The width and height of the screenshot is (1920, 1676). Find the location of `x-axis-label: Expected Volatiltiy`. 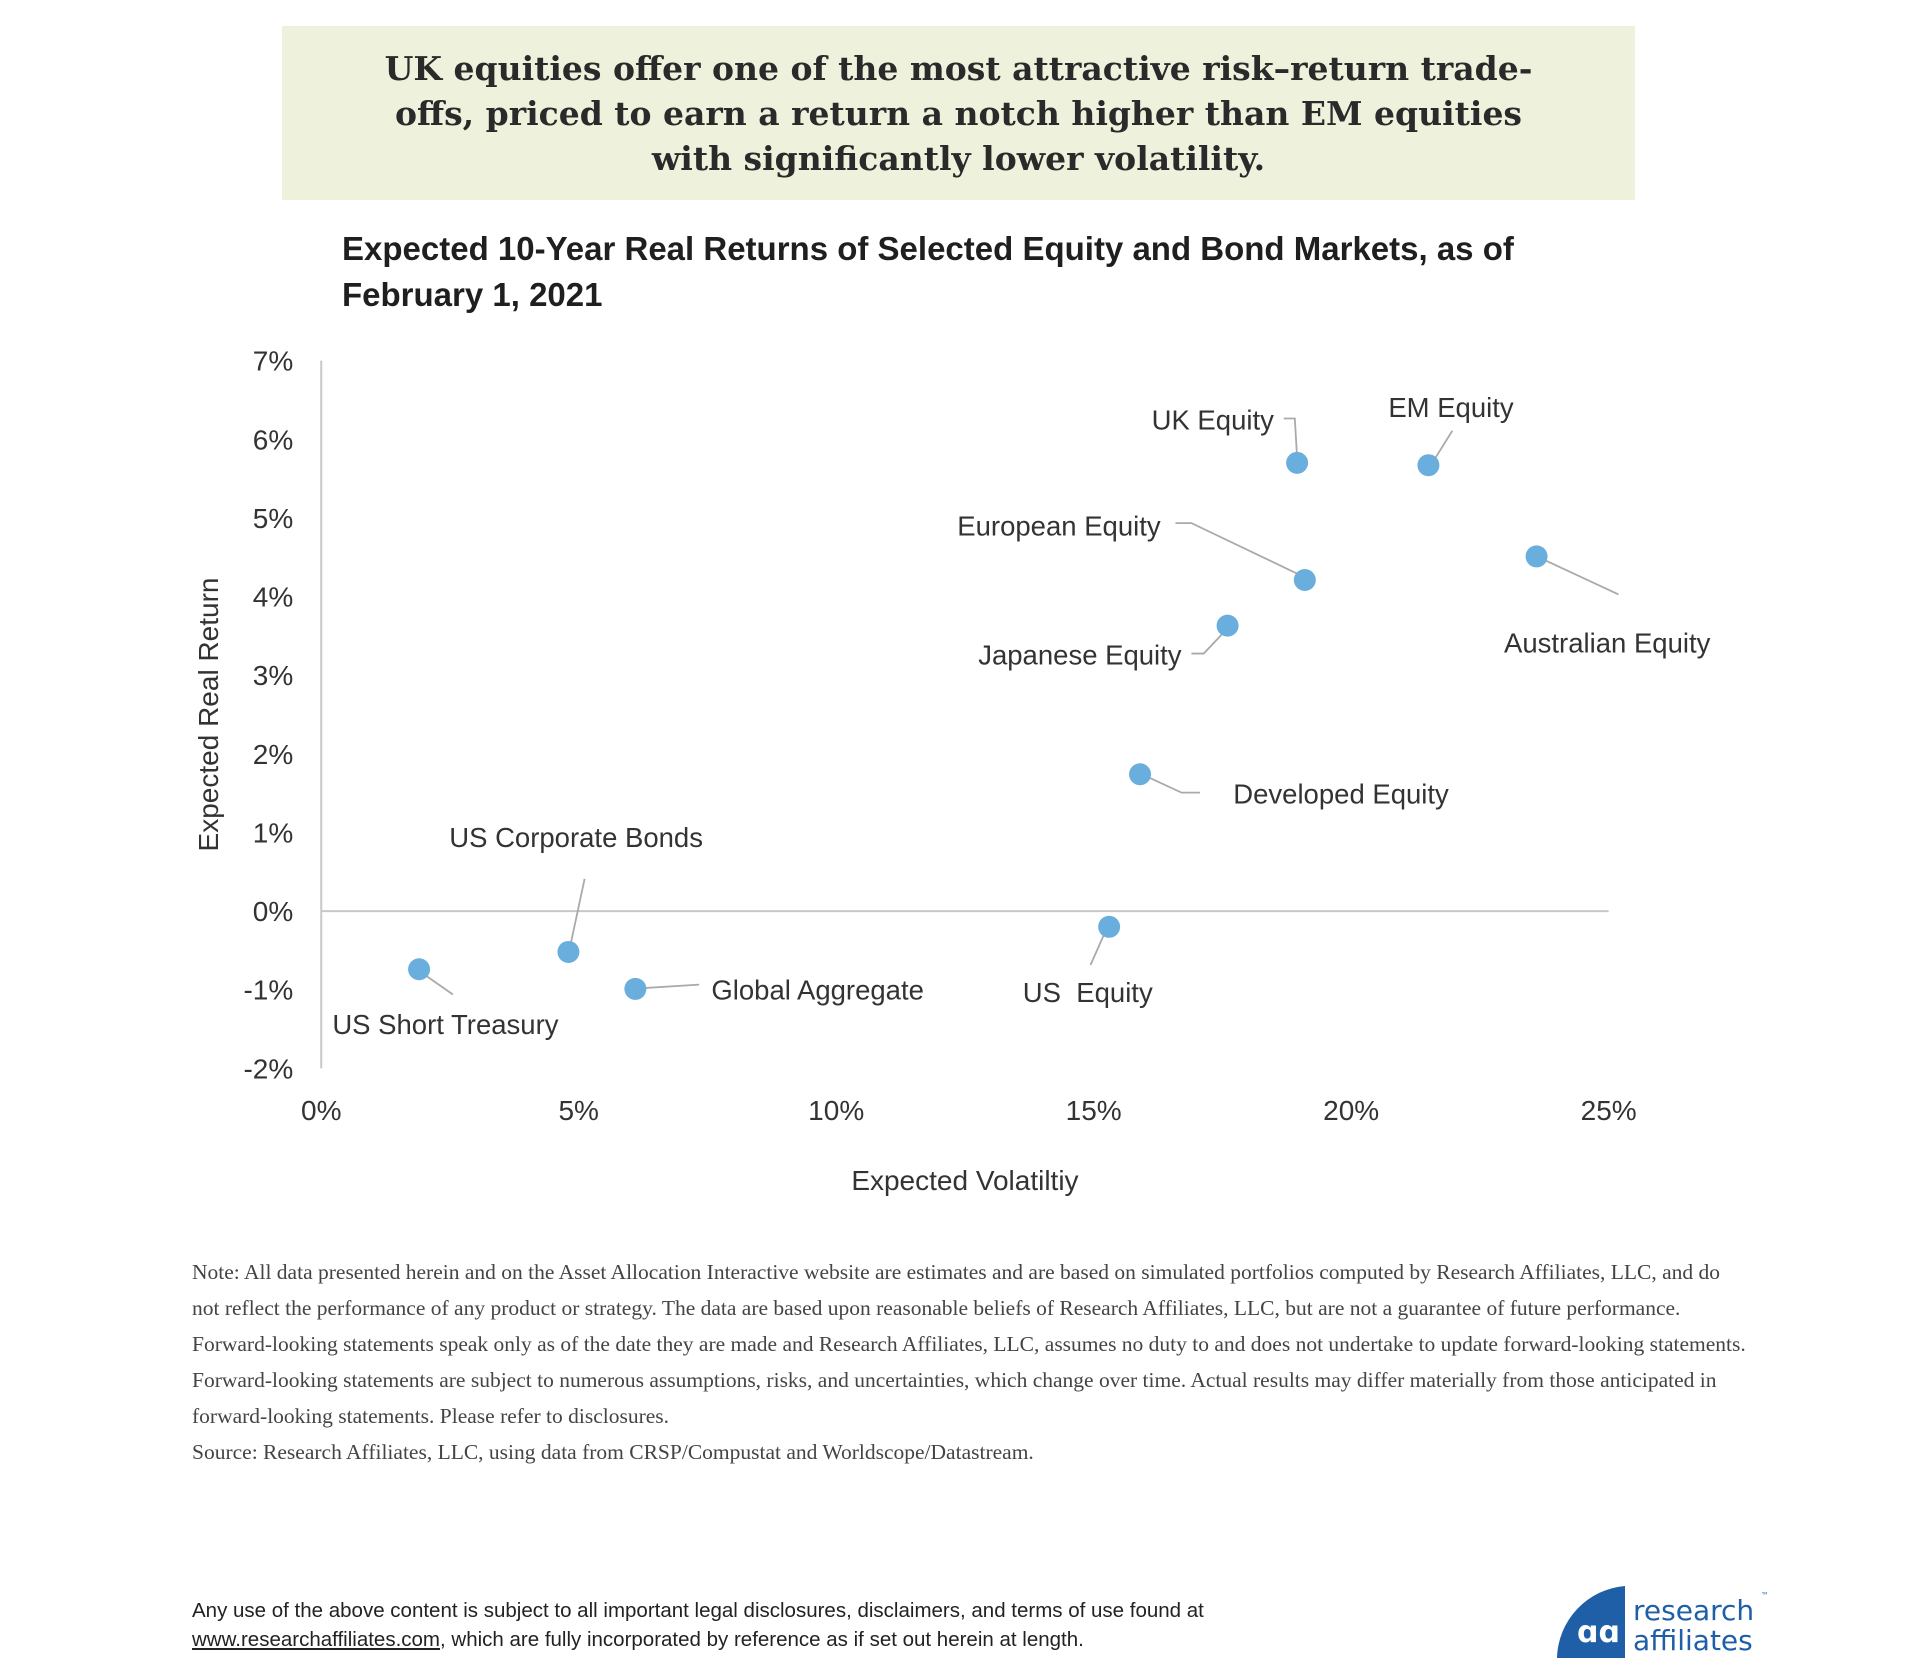

x-axis-label: Expected Volatiltiy is located at coordinates (964, 1180).